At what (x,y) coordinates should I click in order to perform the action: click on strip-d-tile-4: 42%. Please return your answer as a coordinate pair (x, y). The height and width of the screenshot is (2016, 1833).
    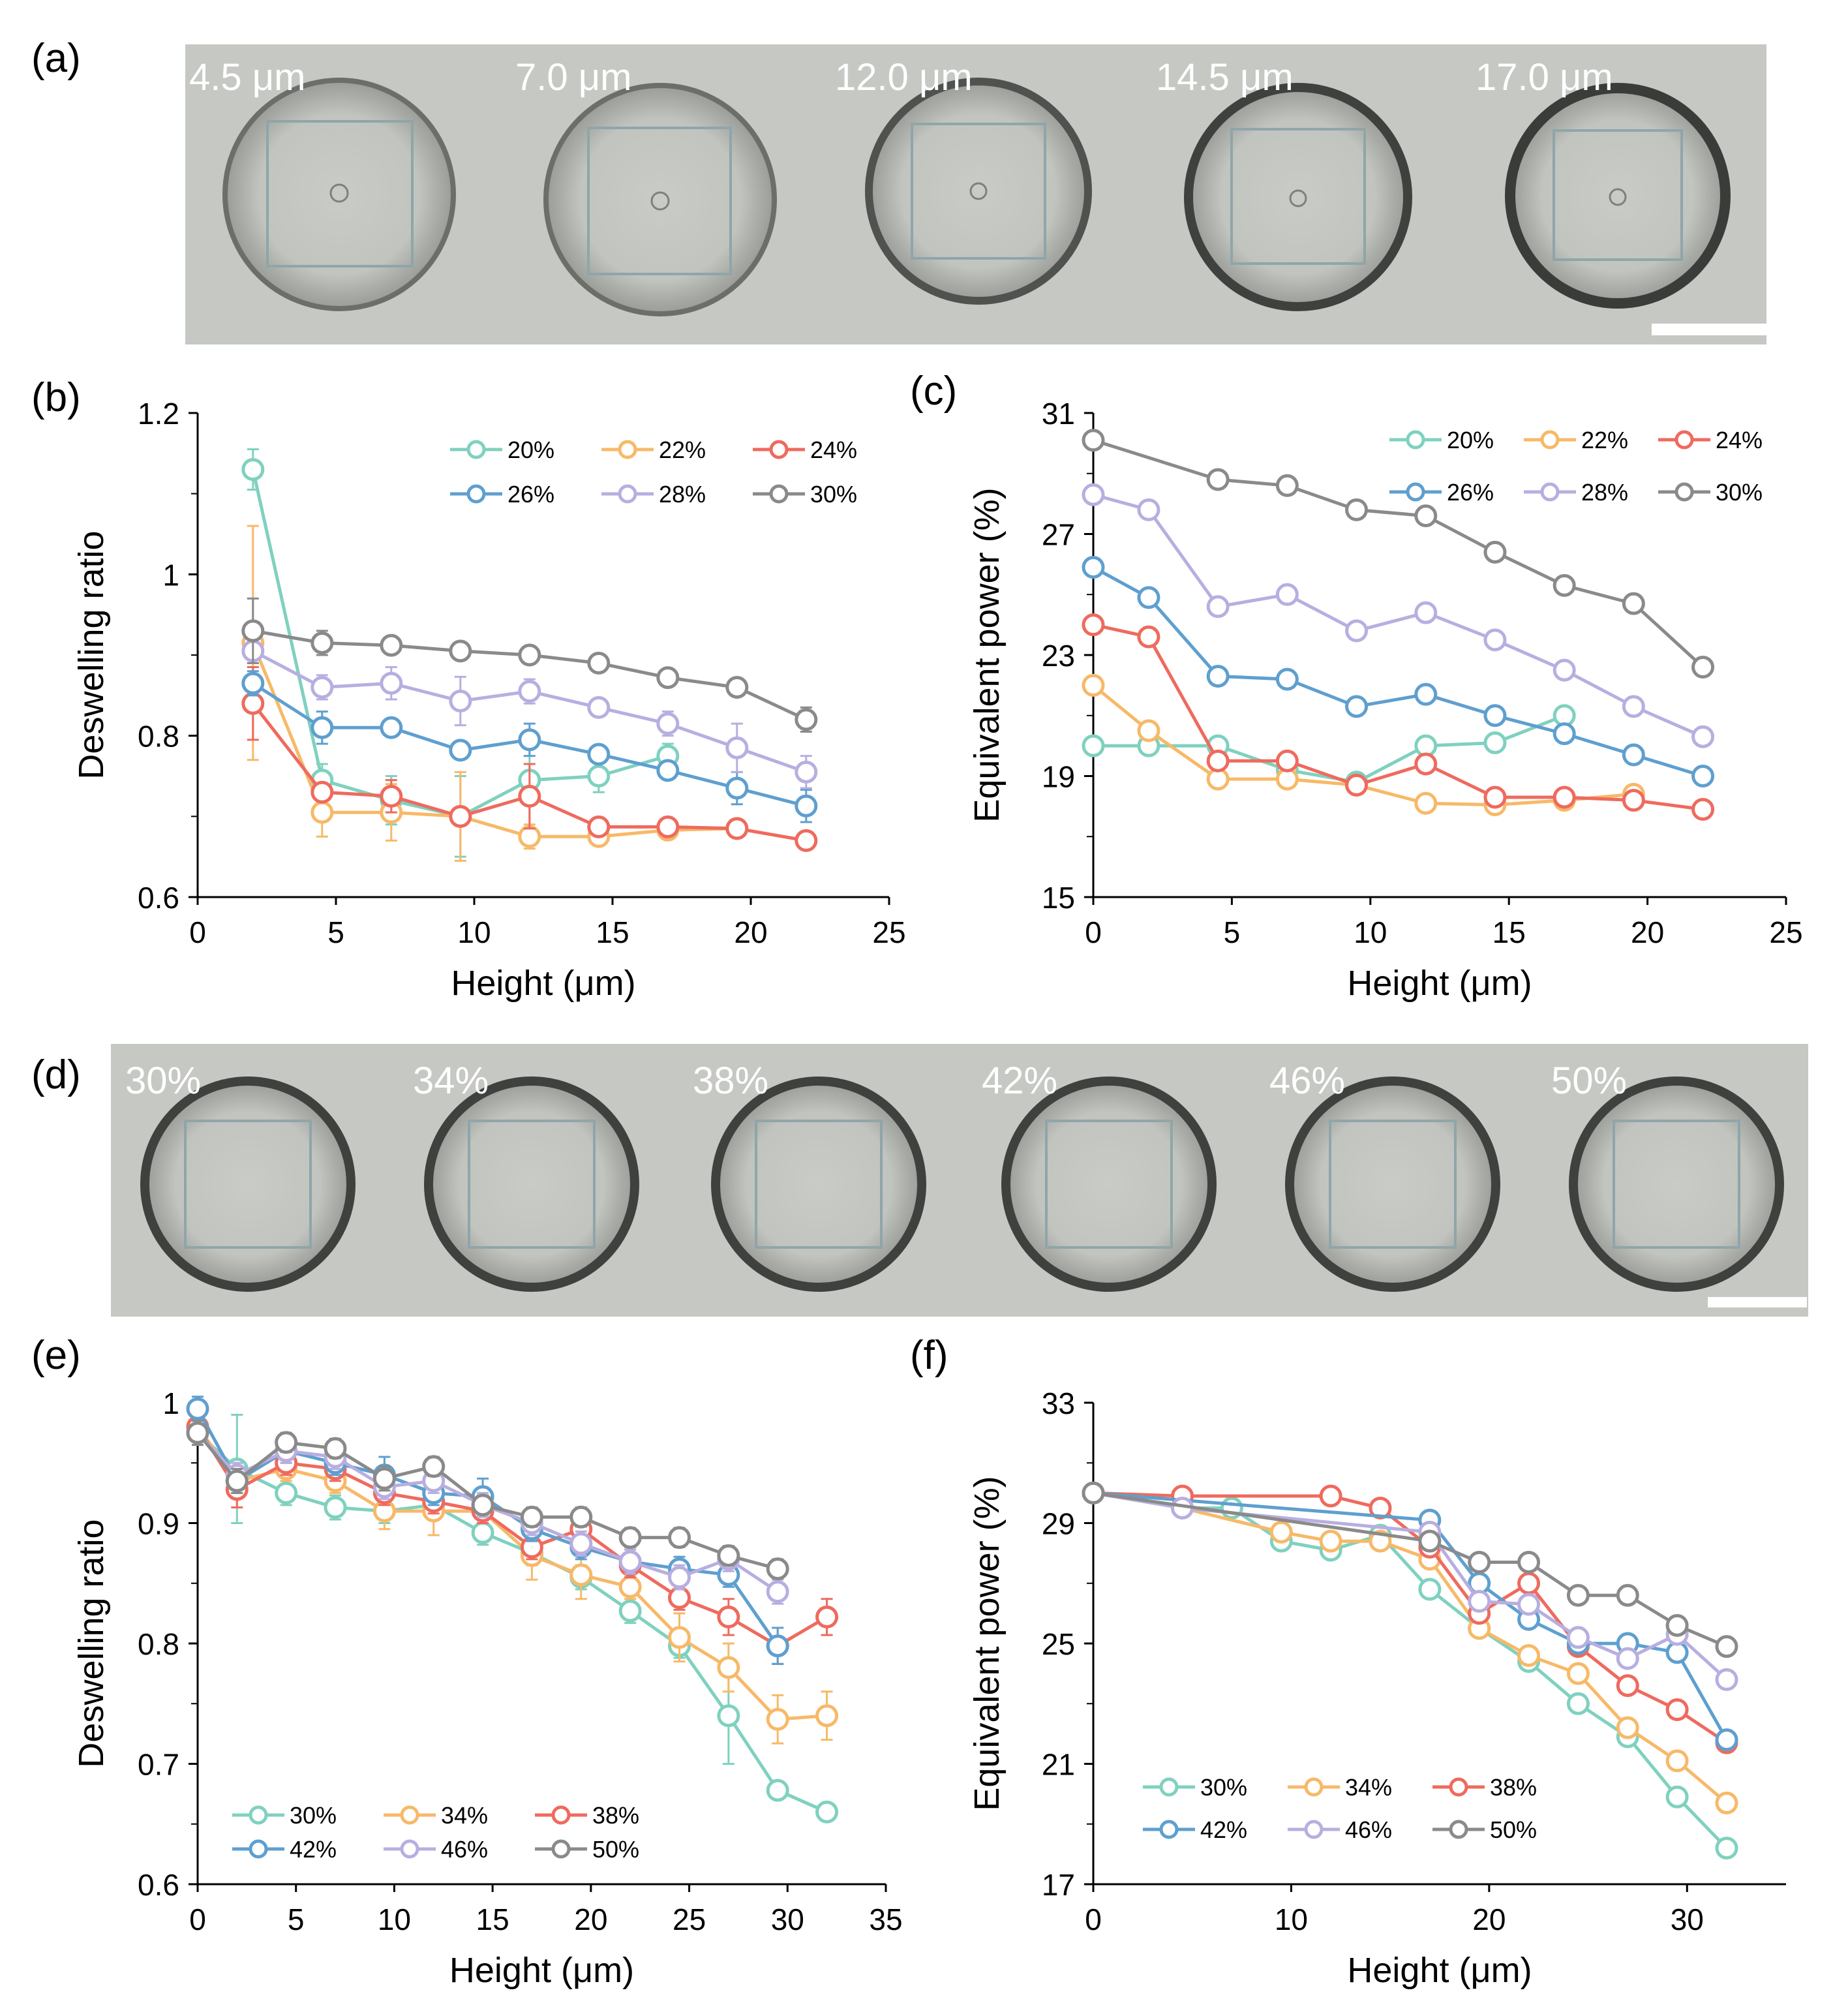
    Looking at the image, I should click on (1099, 1176).